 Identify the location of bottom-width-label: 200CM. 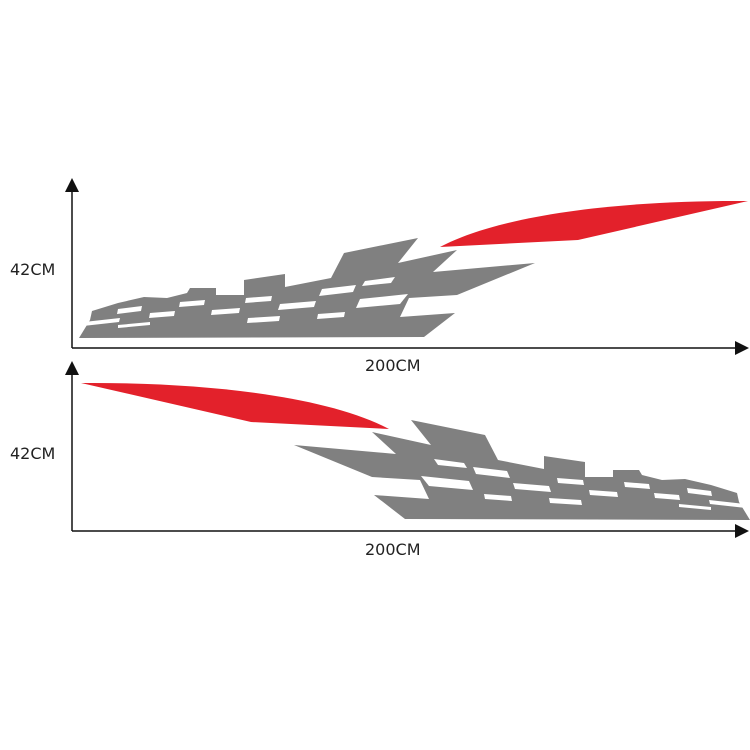
(393, 549).